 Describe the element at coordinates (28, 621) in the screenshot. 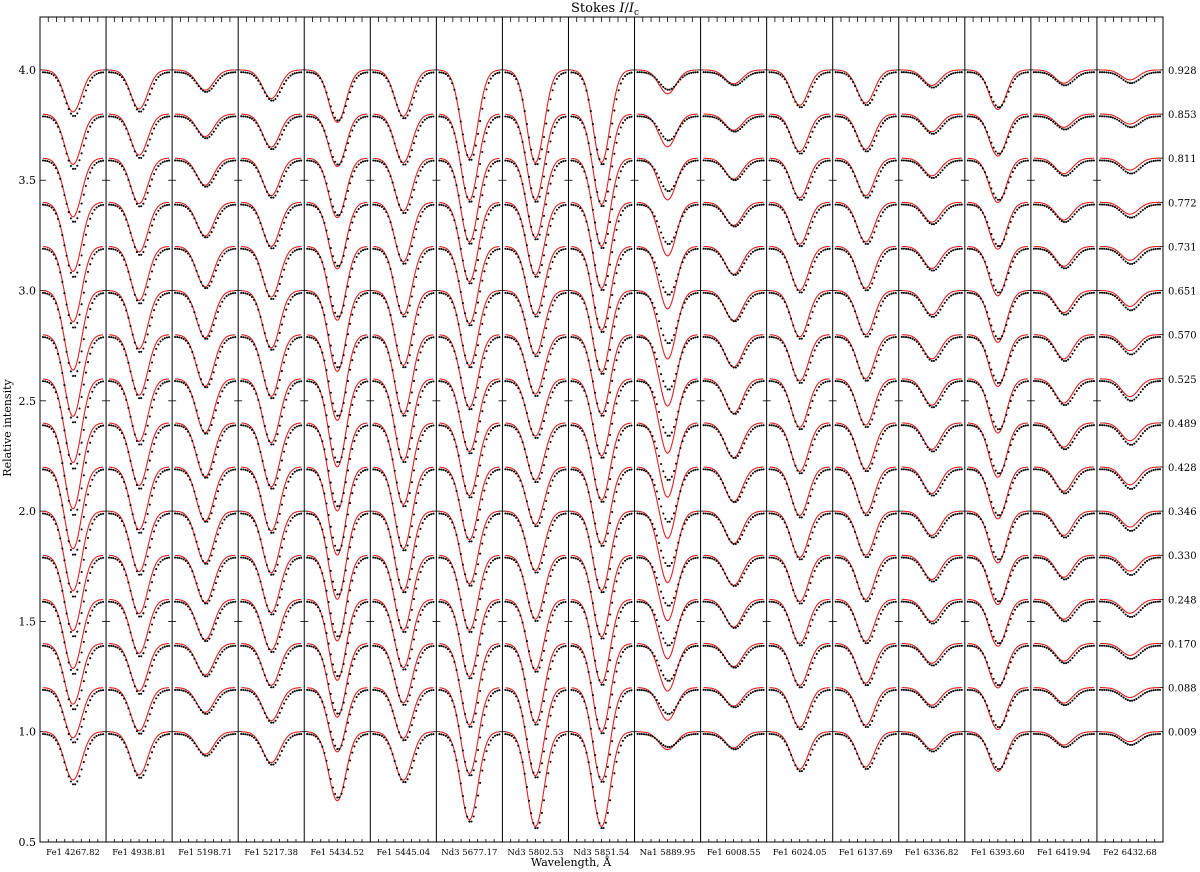

I see `y-tick-label: 1.5` at that location.